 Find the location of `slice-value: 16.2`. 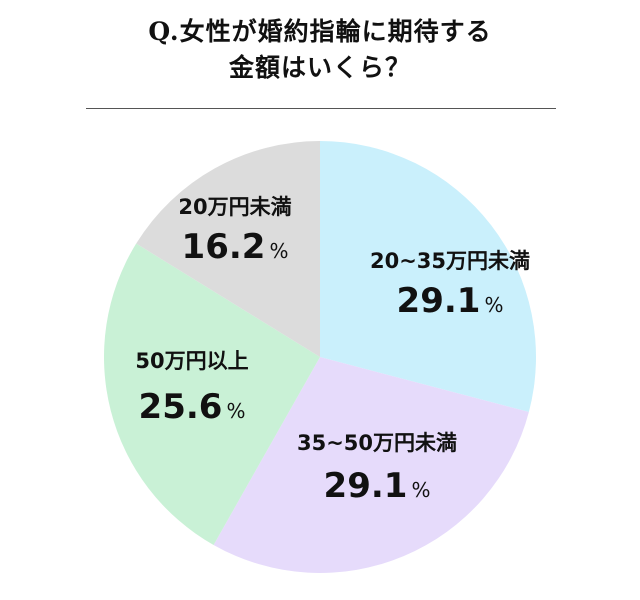

slice-value: 16.2 is located at coordinates (224, 247).